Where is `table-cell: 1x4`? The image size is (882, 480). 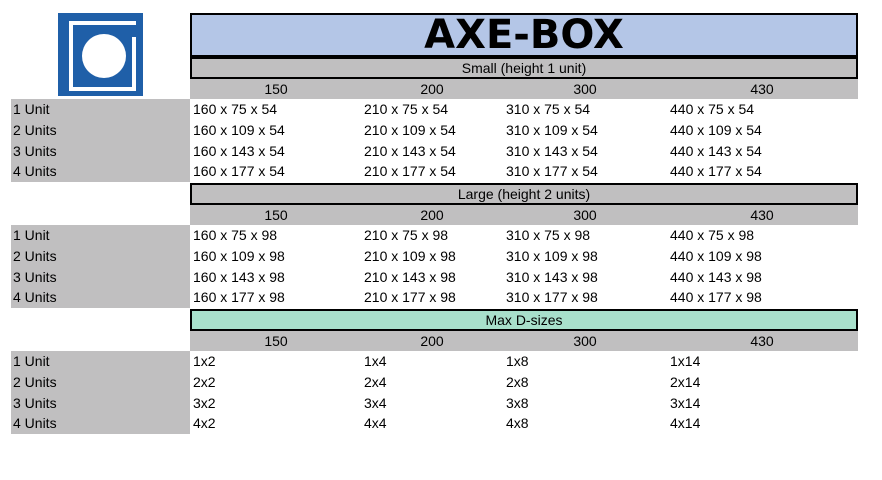 table-cell: 1x4 is located at coordinates (375, 361).